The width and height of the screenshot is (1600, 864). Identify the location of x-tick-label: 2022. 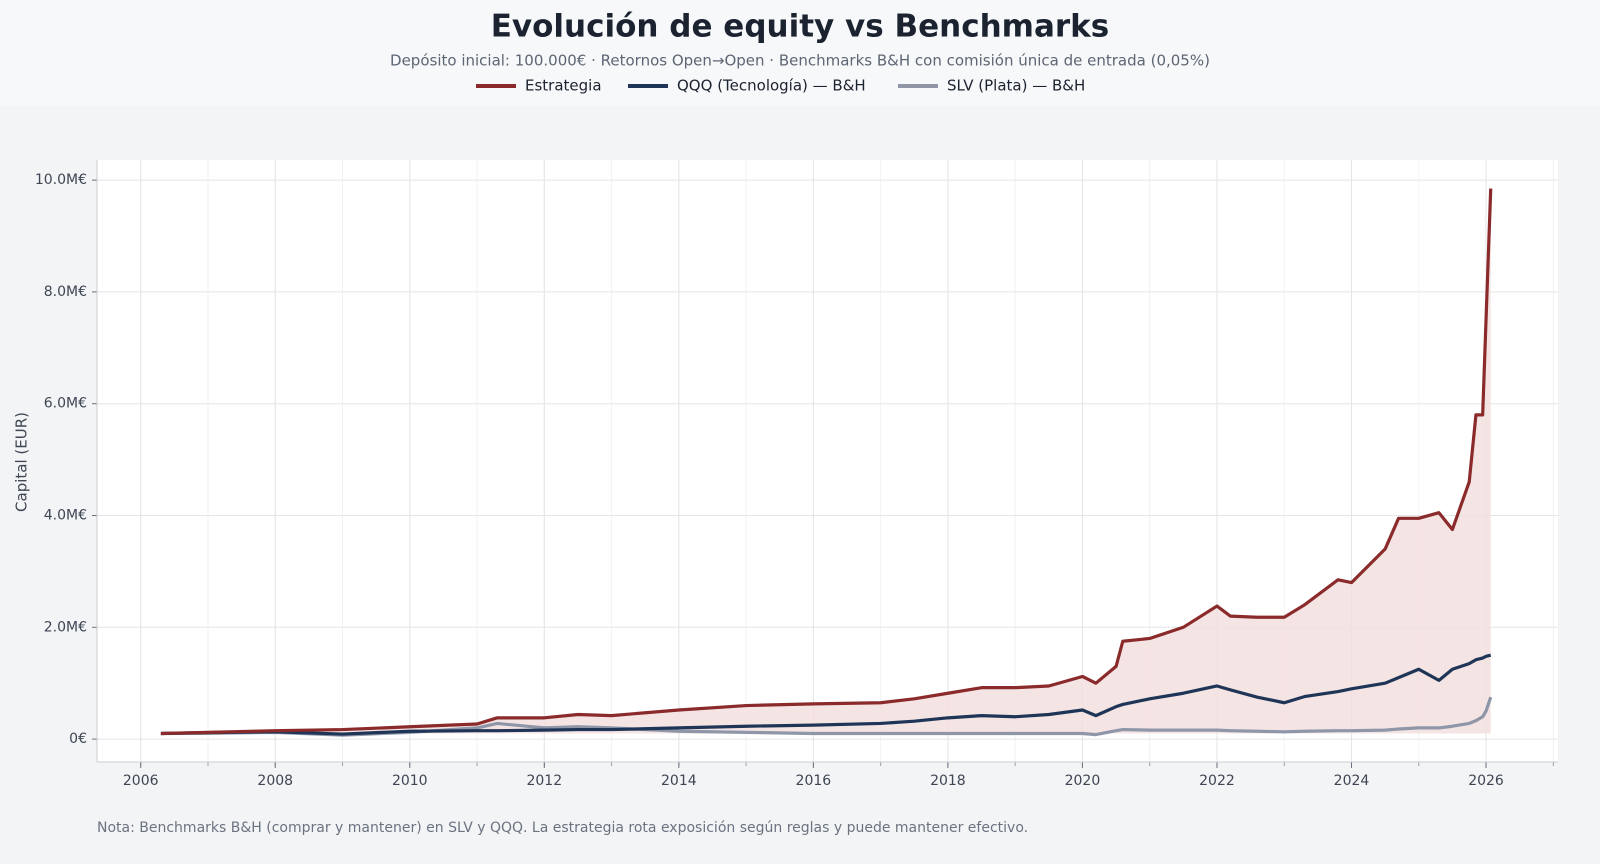
(1217, 781).